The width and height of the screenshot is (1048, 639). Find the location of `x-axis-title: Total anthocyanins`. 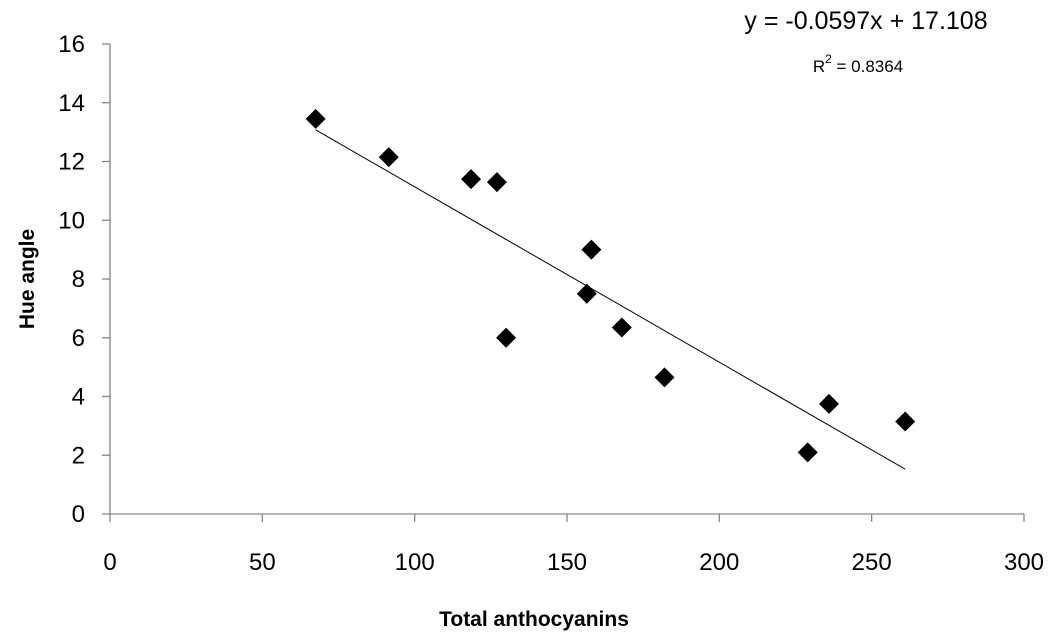

x-axis-title: Total anthocyanins is located at coordinates (534, 619).